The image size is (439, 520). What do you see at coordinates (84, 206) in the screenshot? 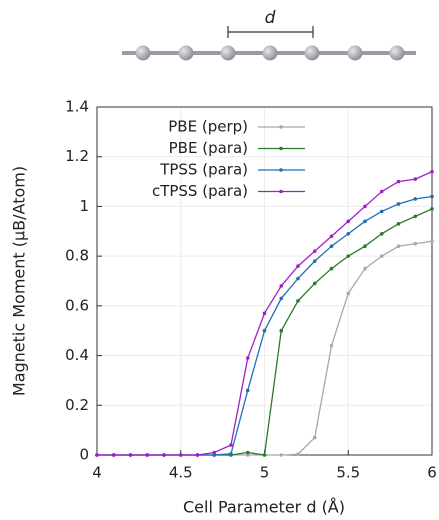
I see `y-tick-label: 1` at bounding box center [84, 206].